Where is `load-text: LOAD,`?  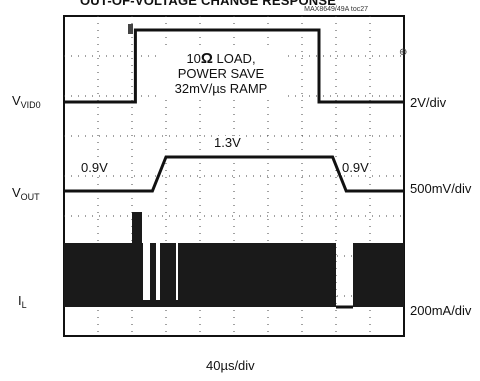
load-text: LOAD, is located at coordinates (234, 58).